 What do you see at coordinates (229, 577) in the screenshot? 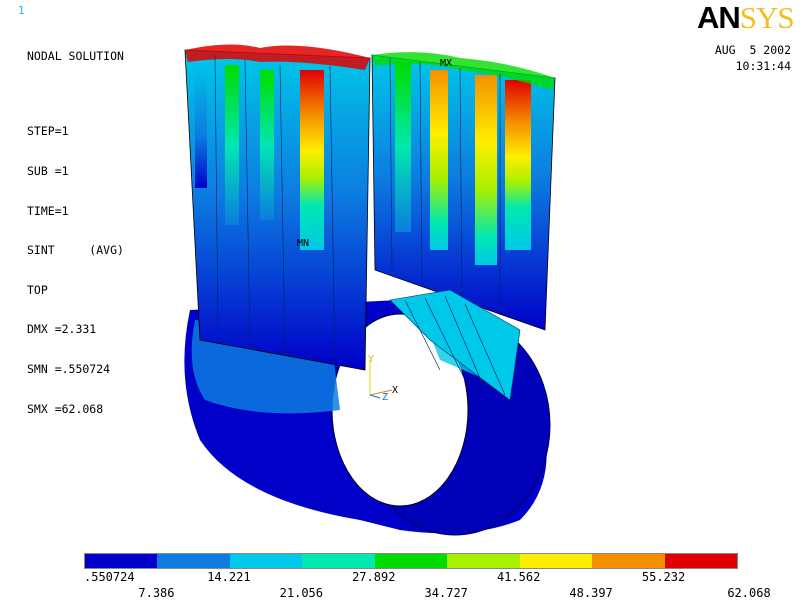
I see `legend-value: 14.221` at bounding box center [229, 577].